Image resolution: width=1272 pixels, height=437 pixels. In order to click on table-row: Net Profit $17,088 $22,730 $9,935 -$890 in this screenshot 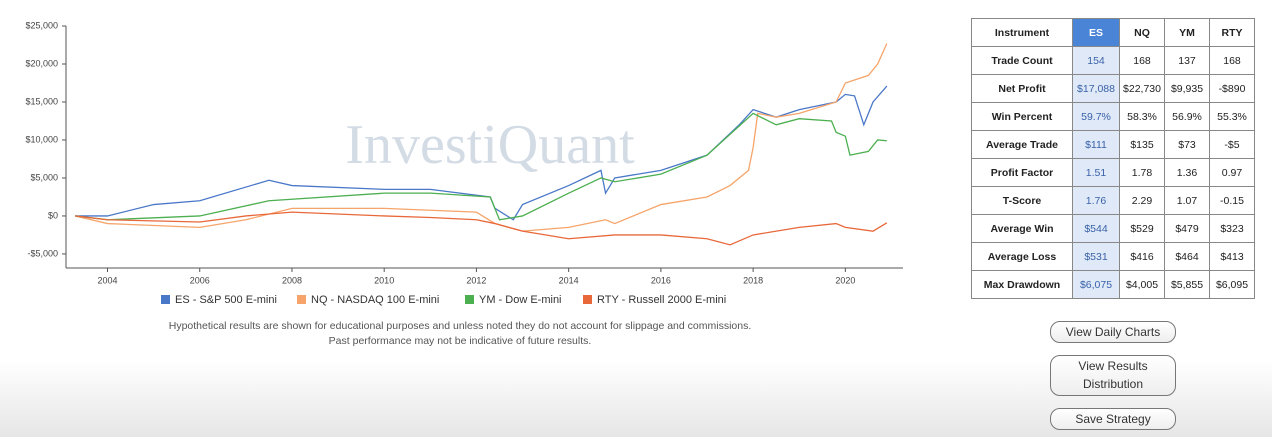, I will do `click(1113, 88)`.